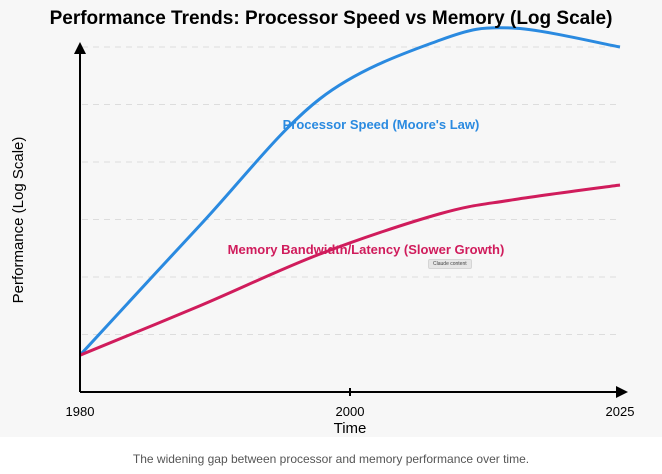  I want to click on y-axis-label: Performance (Log Scale), so click(18, 220).